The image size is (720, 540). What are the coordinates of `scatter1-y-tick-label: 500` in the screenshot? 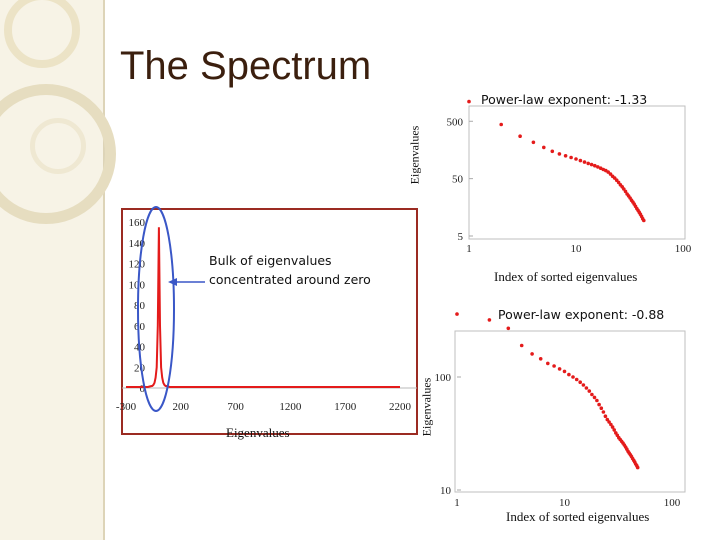 It's located at (455, 122).